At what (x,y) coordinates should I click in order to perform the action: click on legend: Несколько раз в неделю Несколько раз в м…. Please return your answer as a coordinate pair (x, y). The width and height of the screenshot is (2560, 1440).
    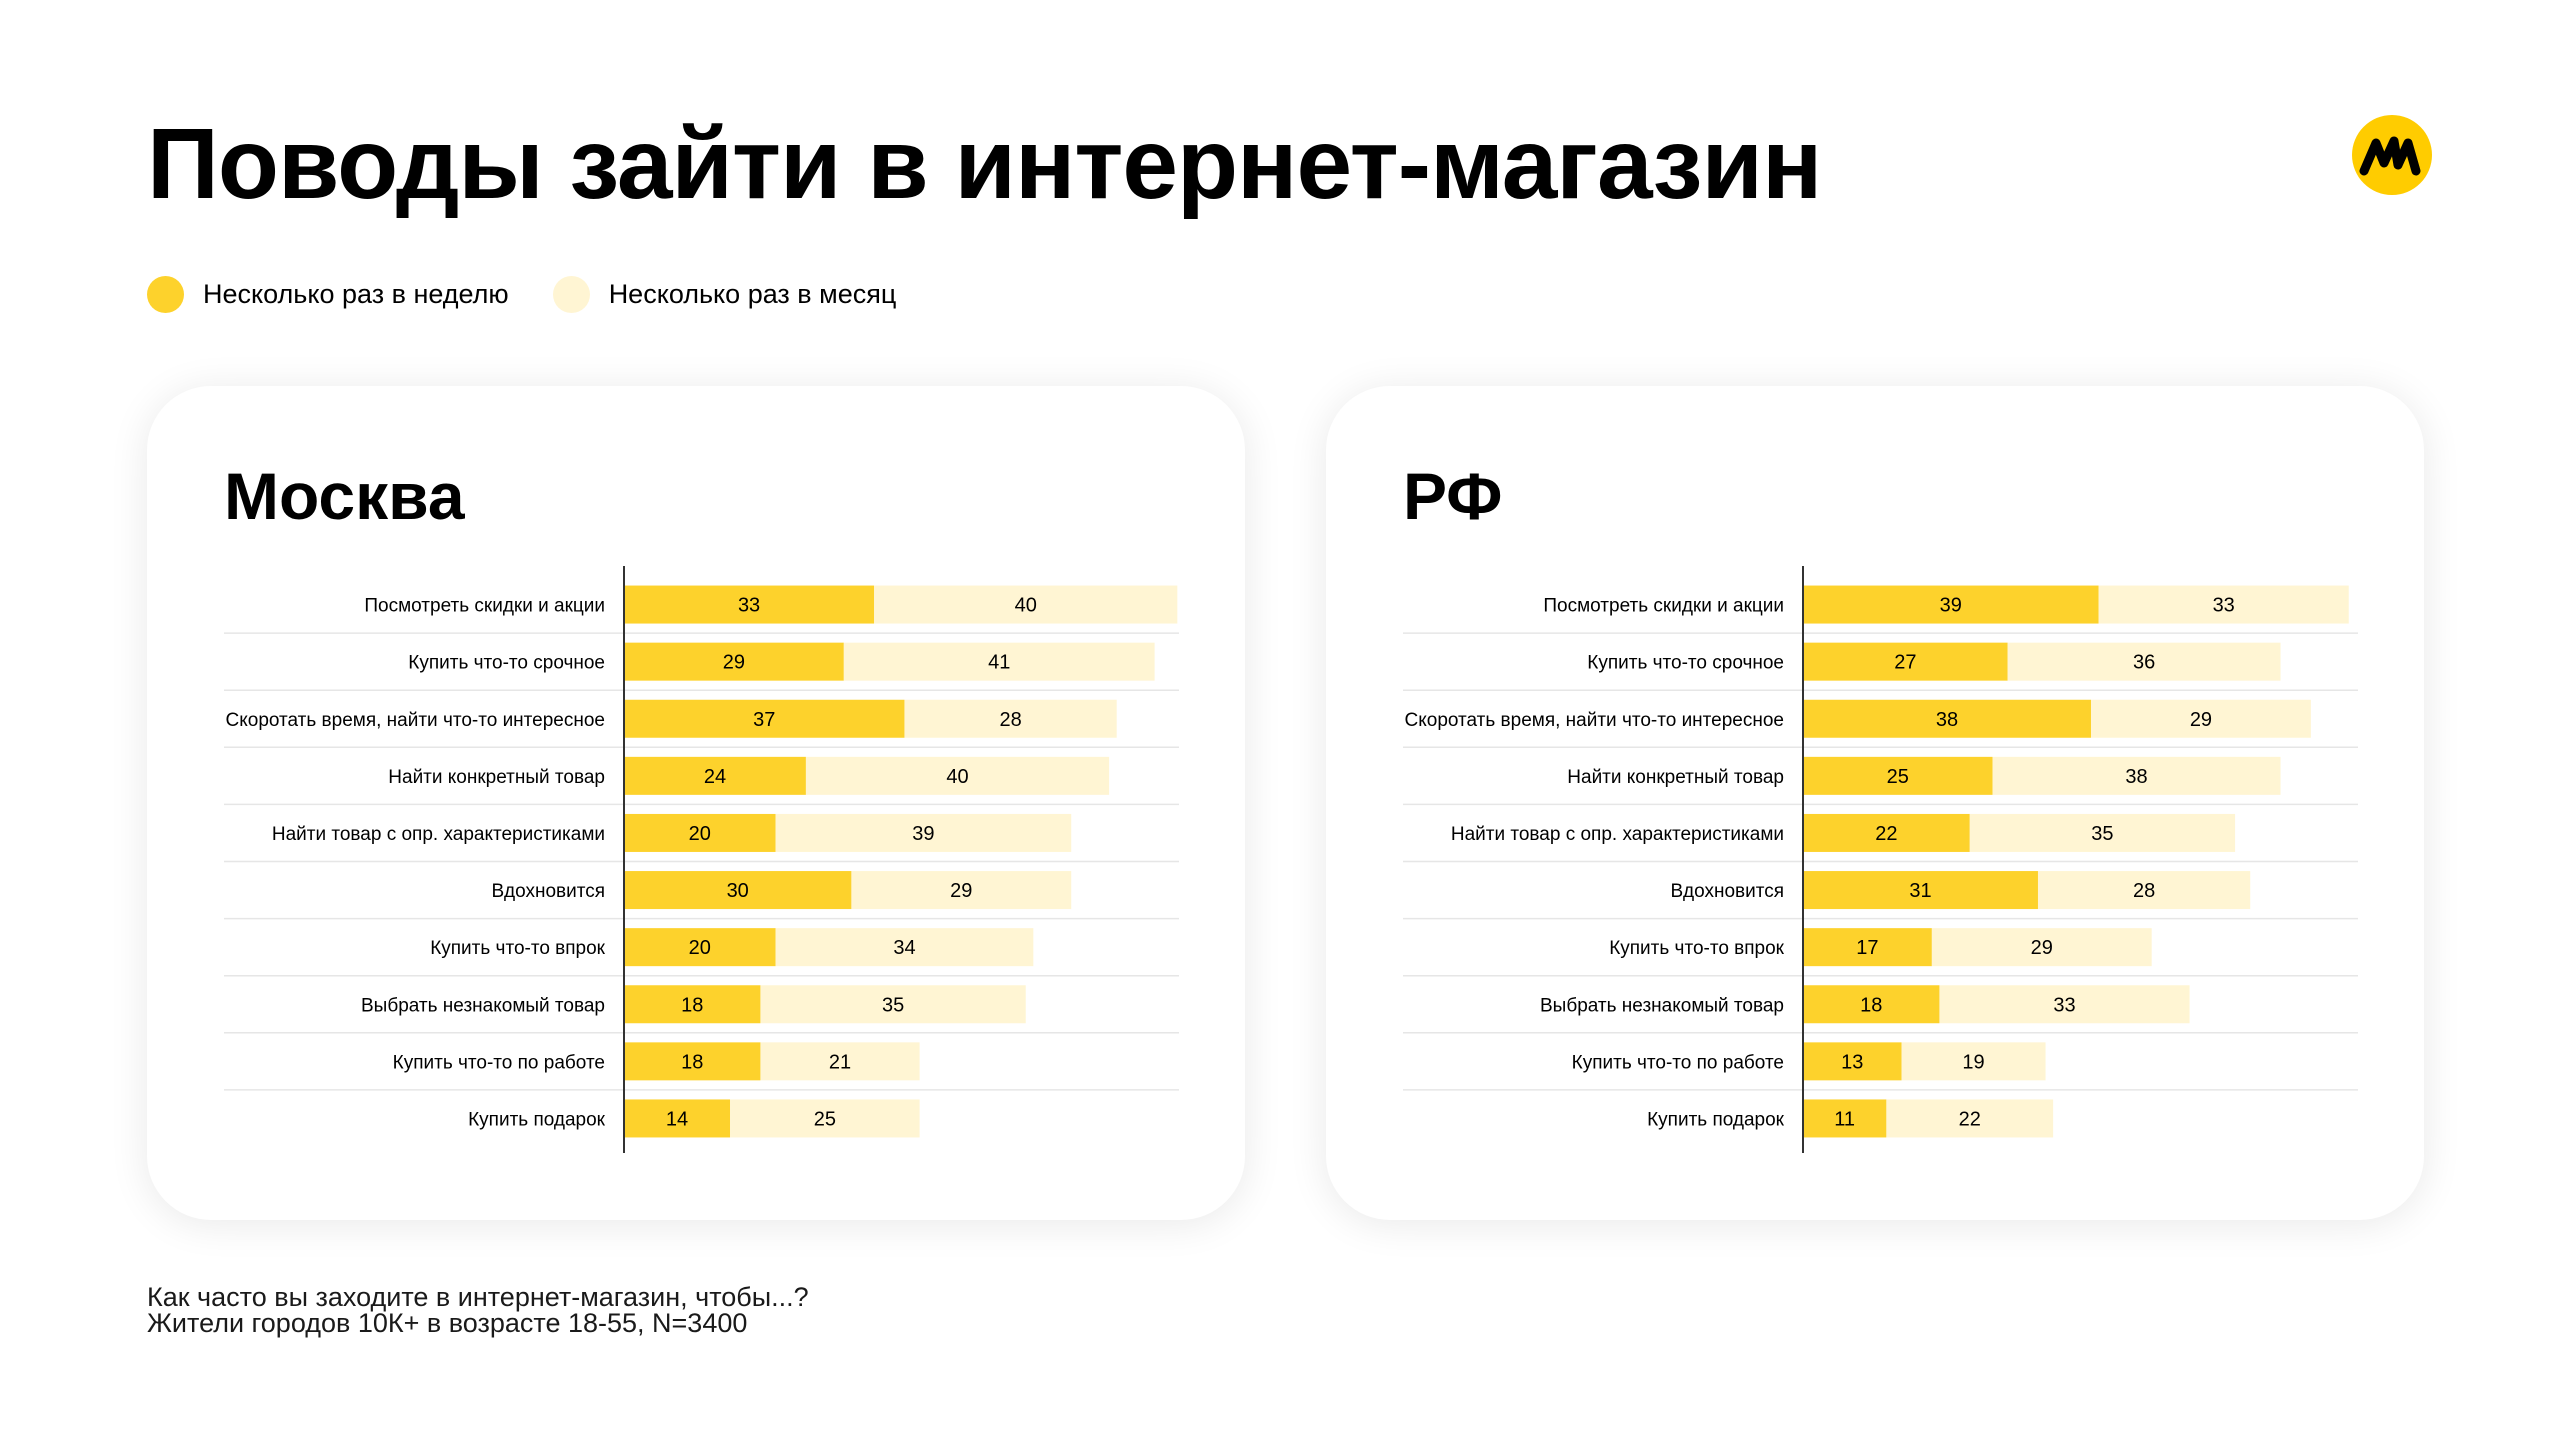
    Looking at the image, I should click on (543, 294).